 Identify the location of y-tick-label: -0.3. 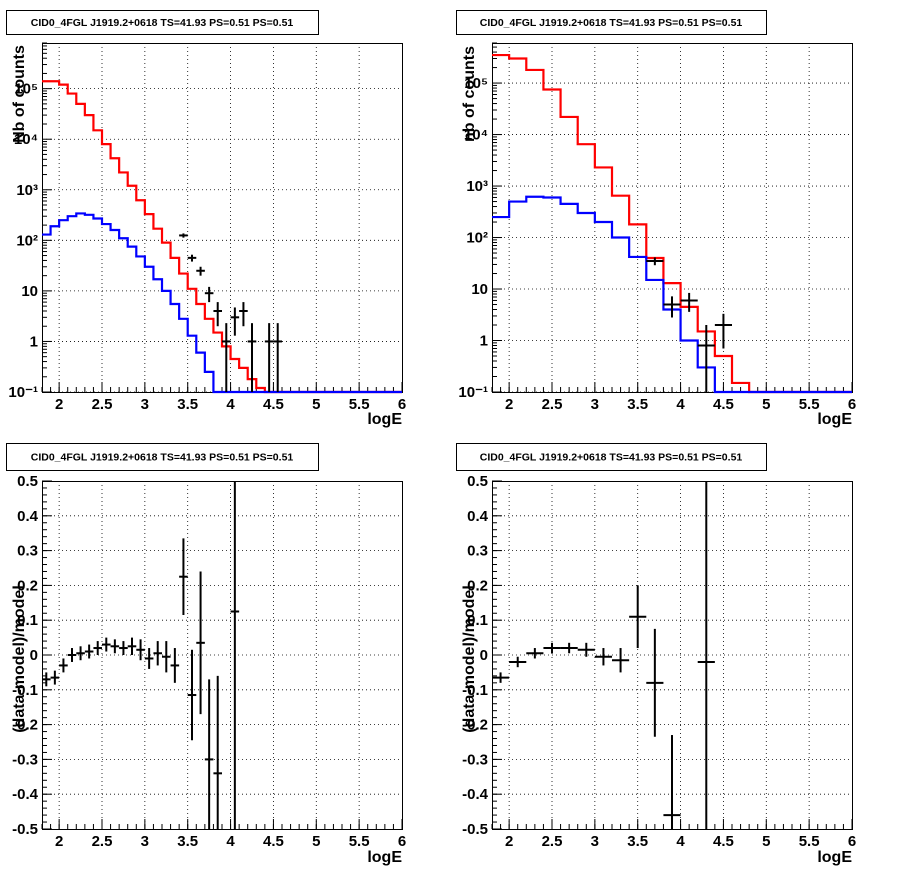
(25, 759).